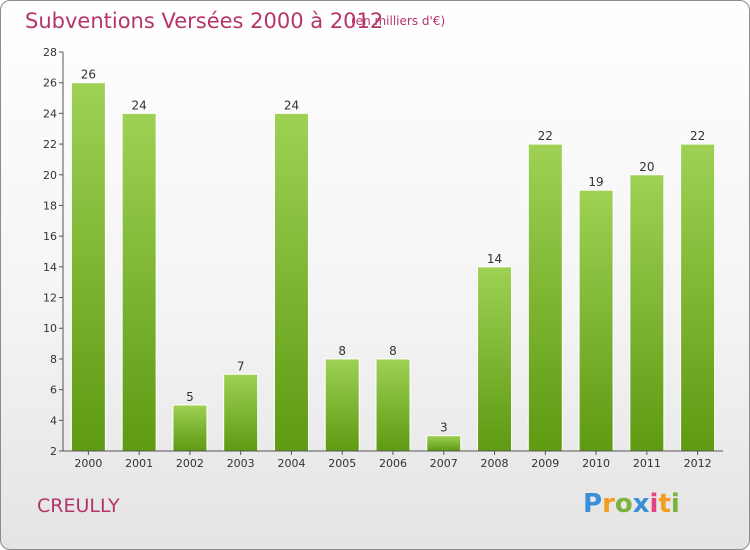  I want to click on bar-value-label: 5, so click(190, 397).